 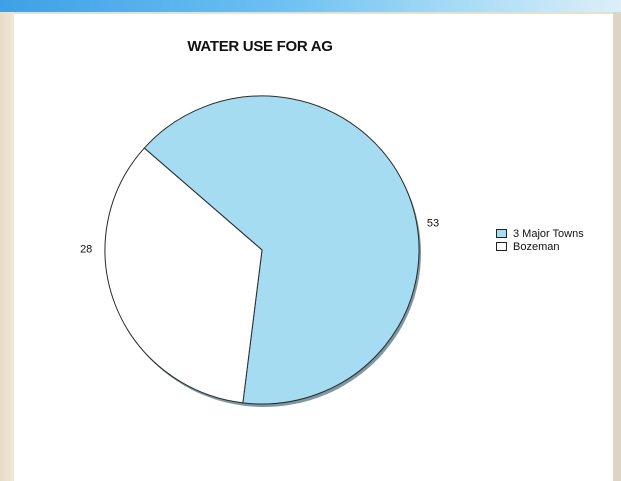 I want to click on legend-item-bozeman: Bozeman, so click(x=540, y=246).